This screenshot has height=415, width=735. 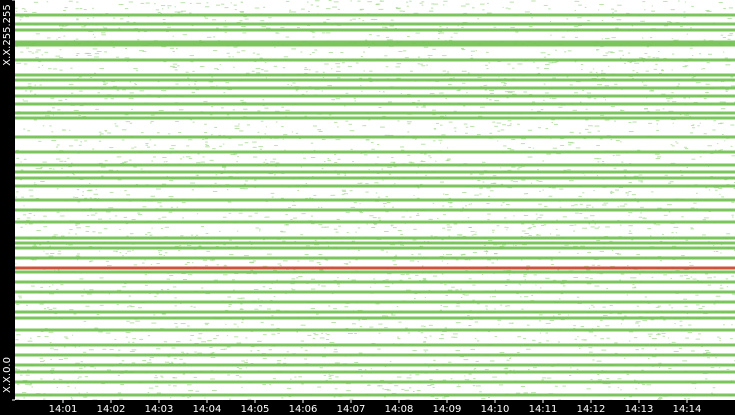 I want to click on x-tick-label: 14:10, so click(x=495, y=409).